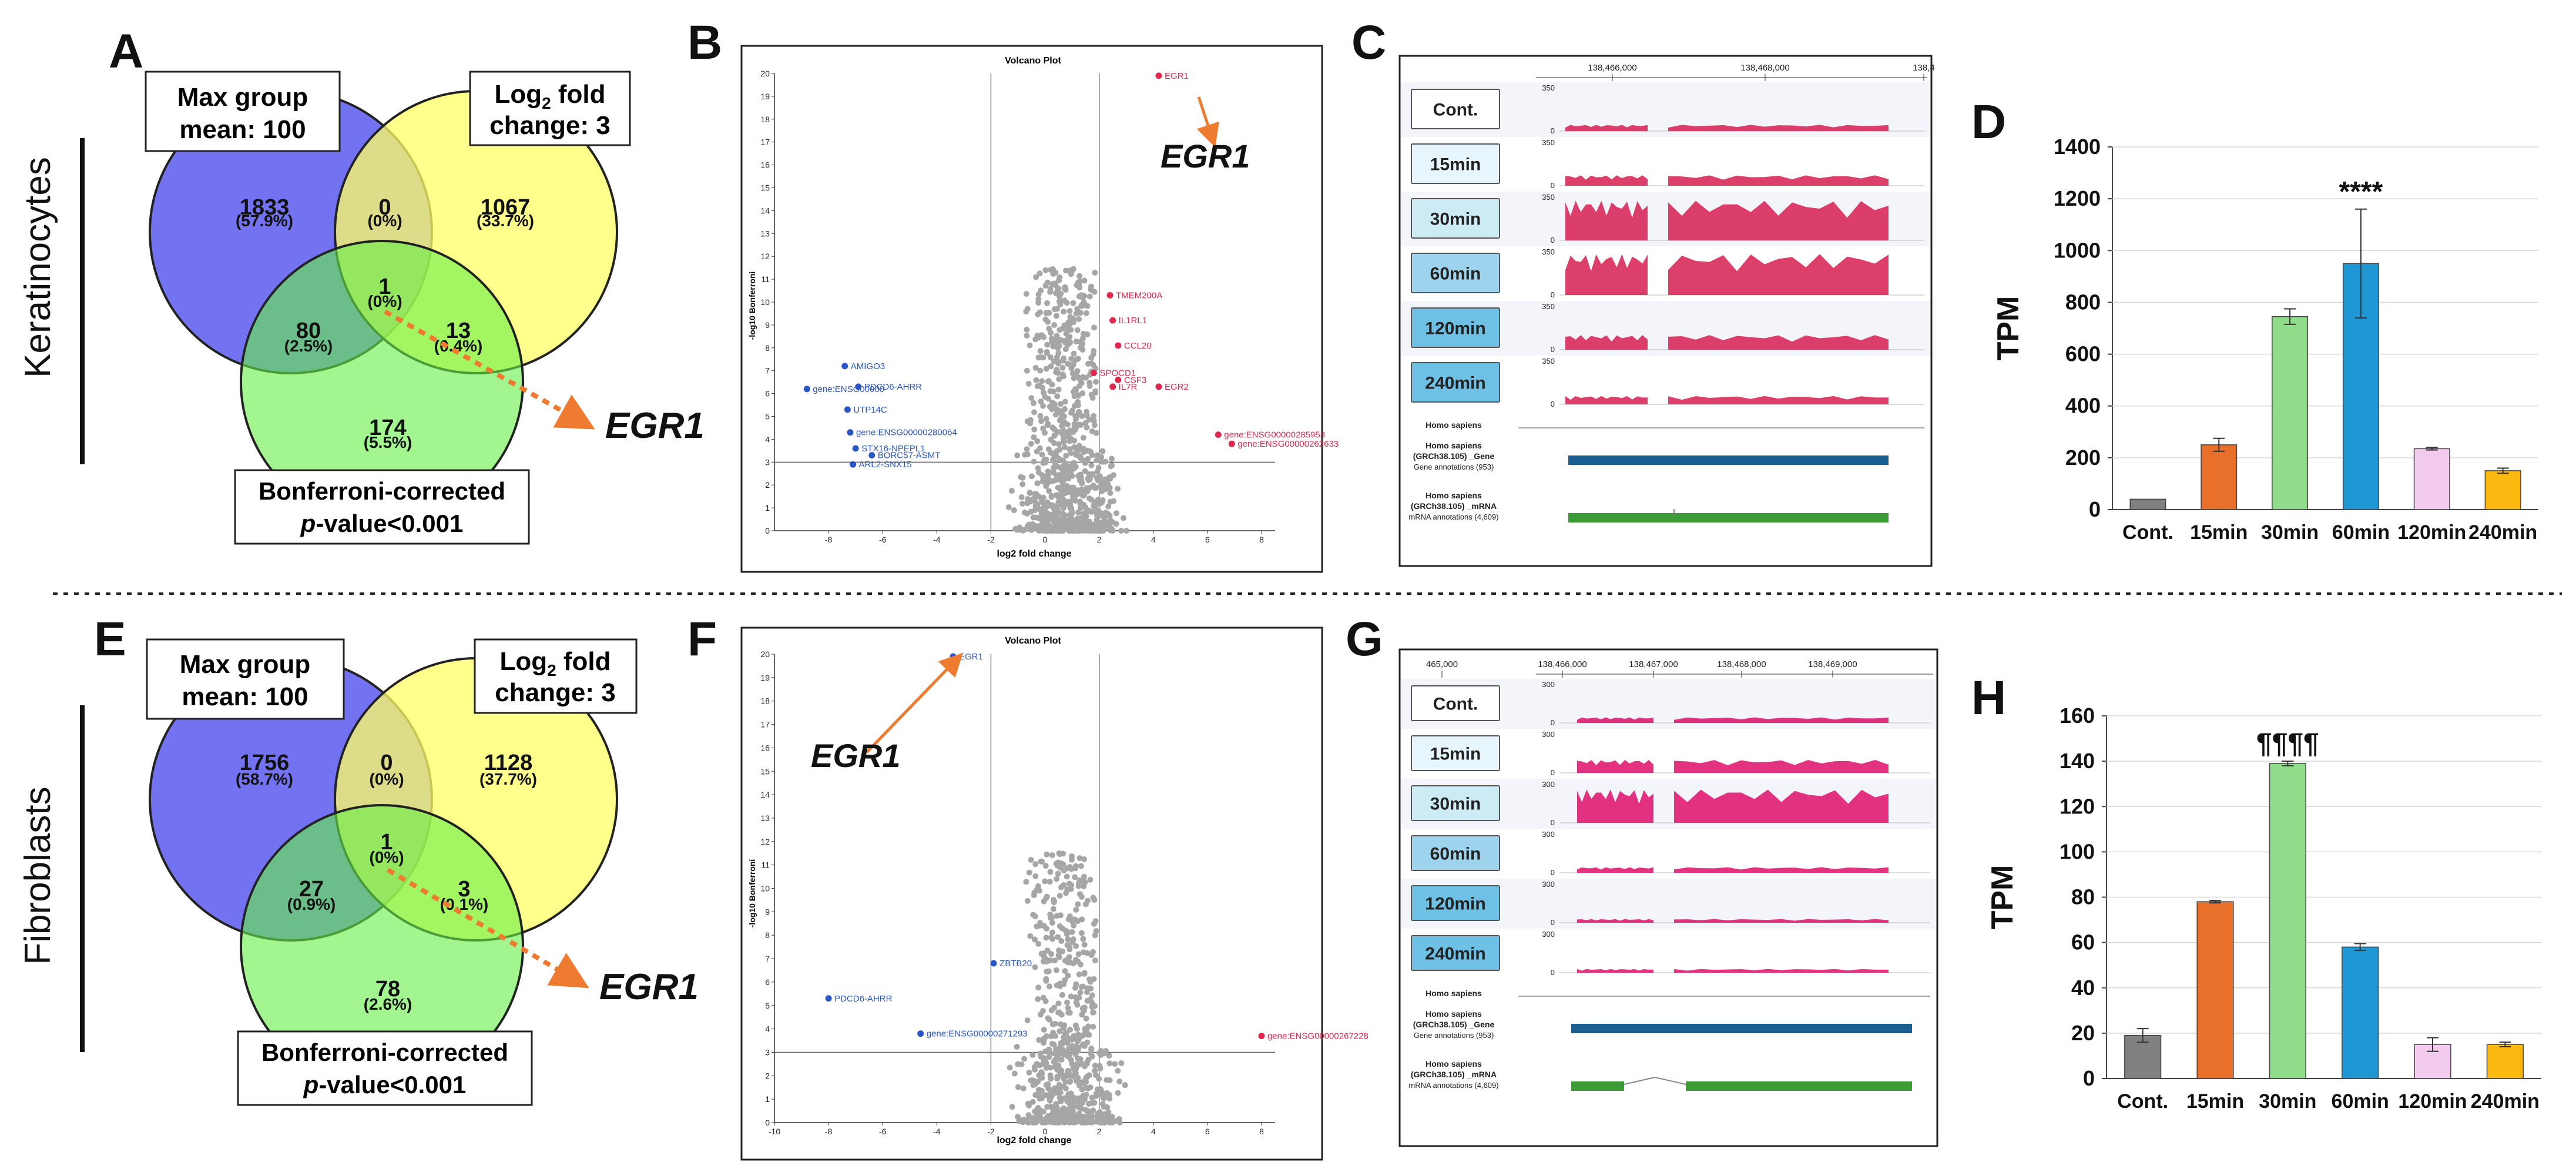  Describe the element at coordinates (1765, 68) in the screenshot. I see `ruler-label: 138,468,000` at that location.